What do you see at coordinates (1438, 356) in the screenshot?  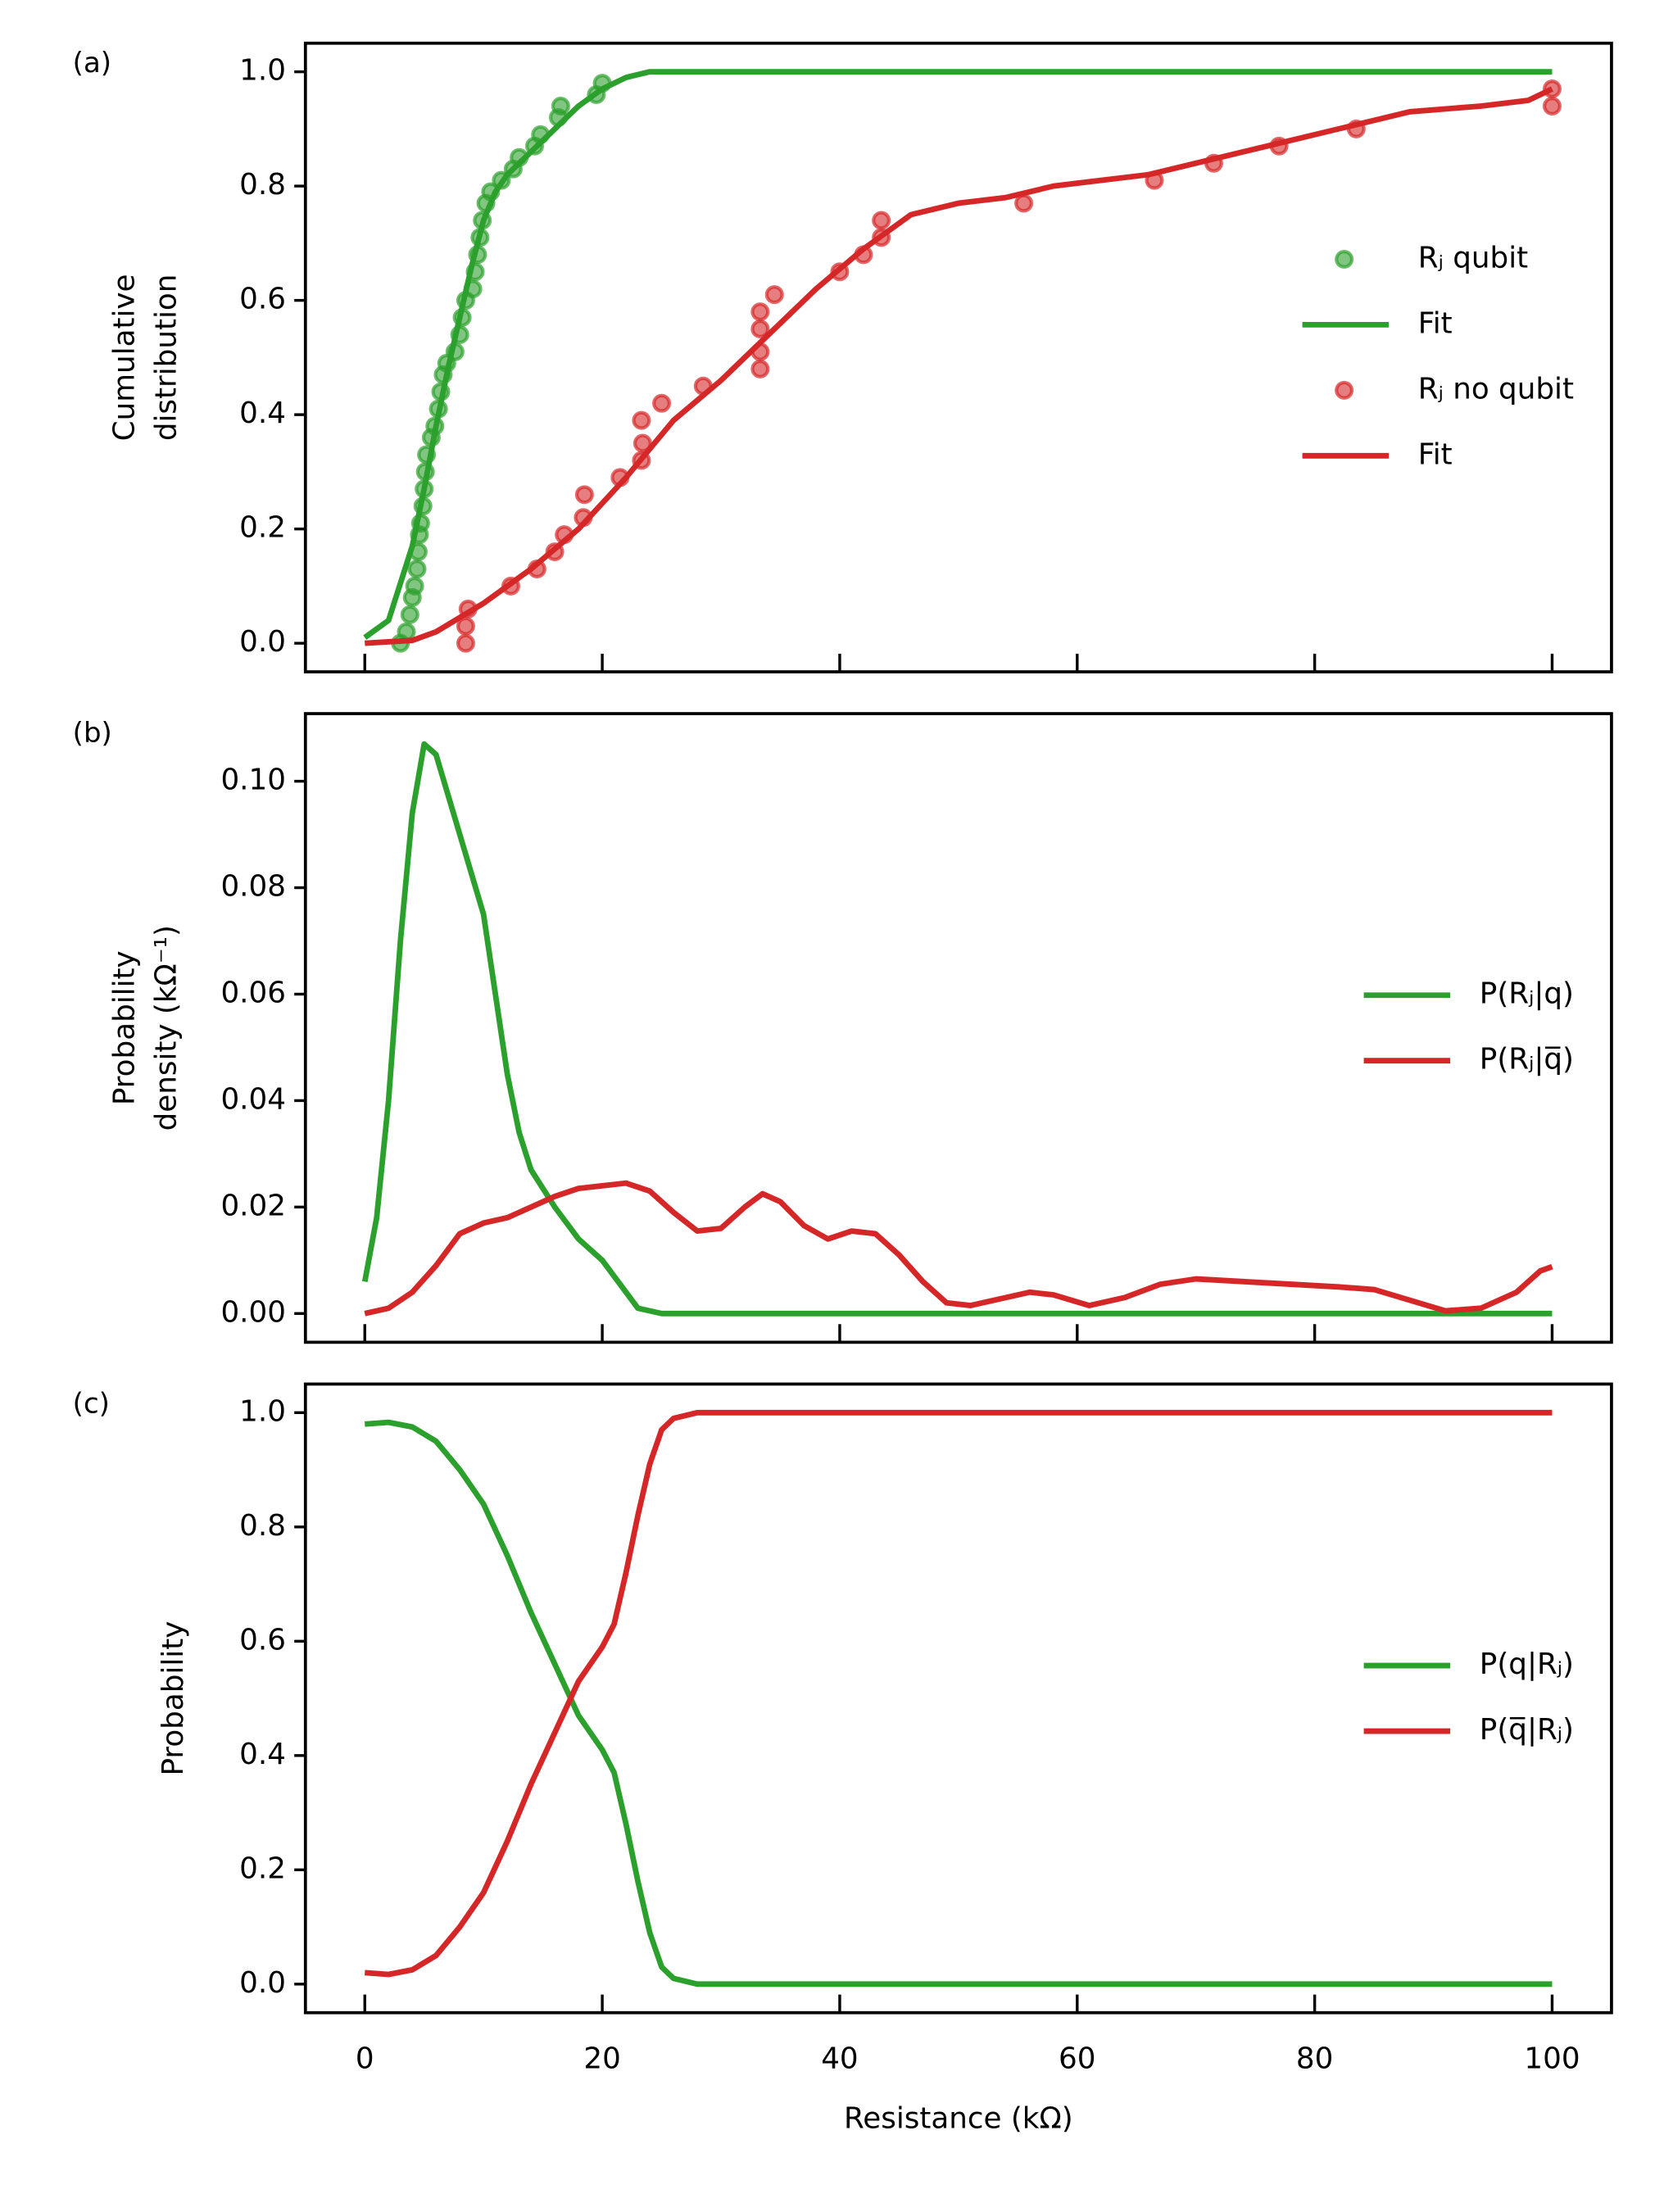 I see `legend: Rⱼ qubit Fit Rⱼ no qubit Fit` at bounding box center [1438, 356].